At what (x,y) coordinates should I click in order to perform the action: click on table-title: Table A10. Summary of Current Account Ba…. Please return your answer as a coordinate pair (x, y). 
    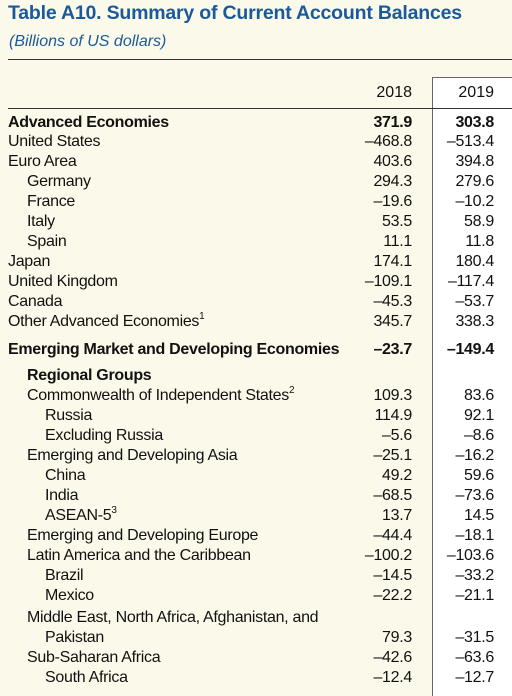
    Looking at the image, I should click on (235, 13).